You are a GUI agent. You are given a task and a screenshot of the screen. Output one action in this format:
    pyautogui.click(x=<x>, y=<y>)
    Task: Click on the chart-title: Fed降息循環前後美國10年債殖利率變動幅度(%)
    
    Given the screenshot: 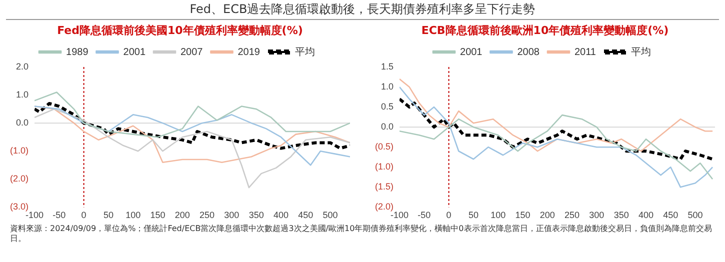 What is the action you would take?
    pyautogui.click(x=180, y=31)
    